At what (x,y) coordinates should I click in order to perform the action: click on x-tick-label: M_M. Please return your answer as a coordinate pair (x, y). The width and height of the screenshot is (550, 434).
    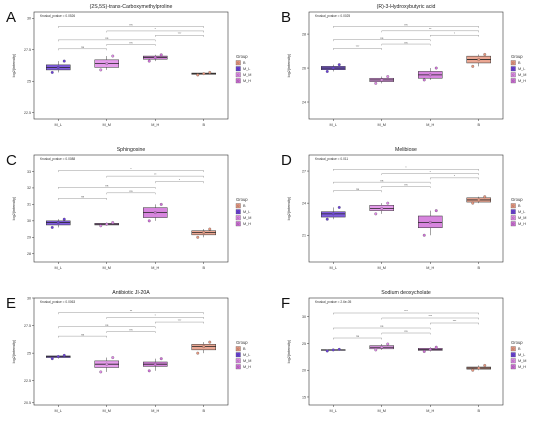
    Looking at the image, I should click on (382, 411).